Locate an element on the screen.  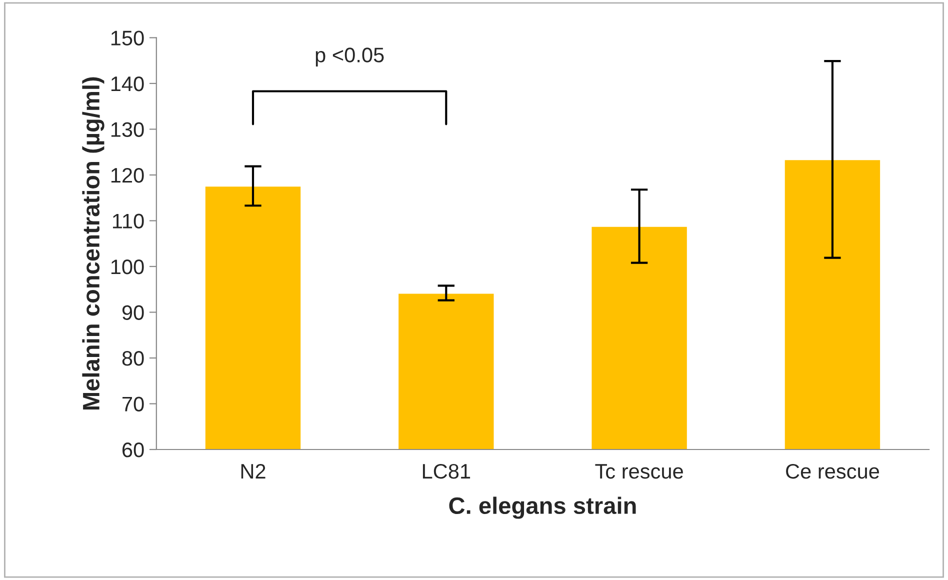
y-tick-label: 120 is located at coordinates (127, 175).